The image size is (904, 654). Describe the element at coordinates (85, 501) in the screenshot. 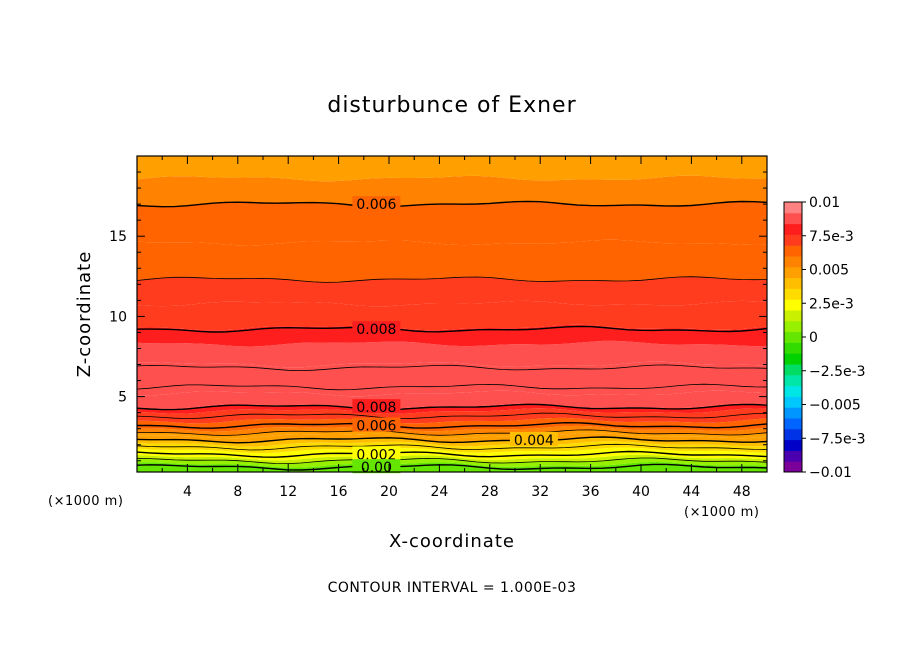

I see `x-unit-label-left: (×1000 m)` at that location.